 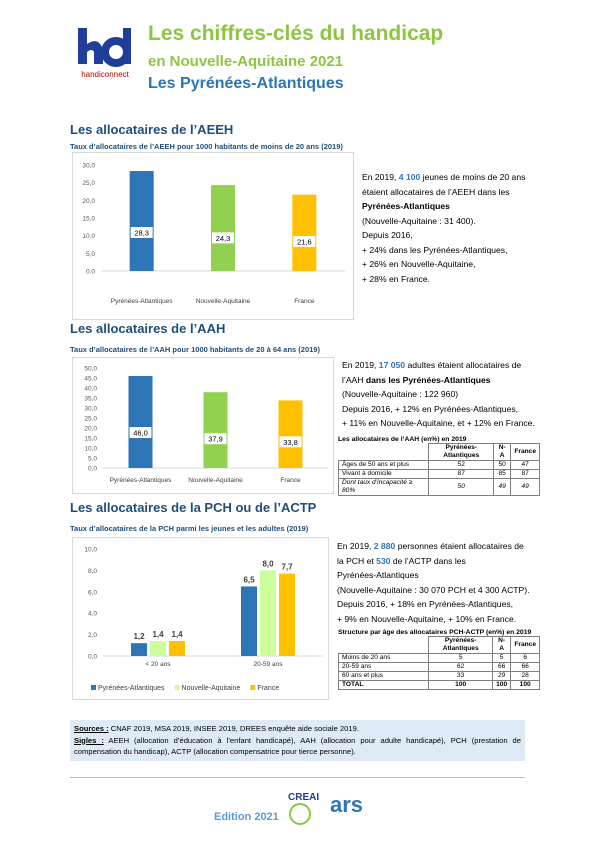 What do you see at coordinates (383, 560) in the screenshot?
I see `text-run: 530` at bounding box center [383, 560].